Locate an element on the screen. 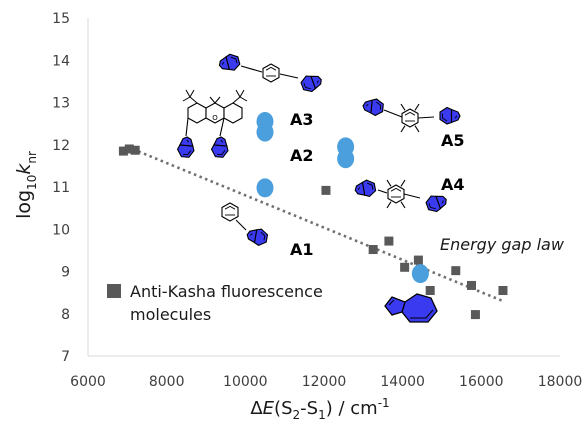 This screenshot has height=427, width=588. molecule-a5-icon is located at coordinates (411, 114).